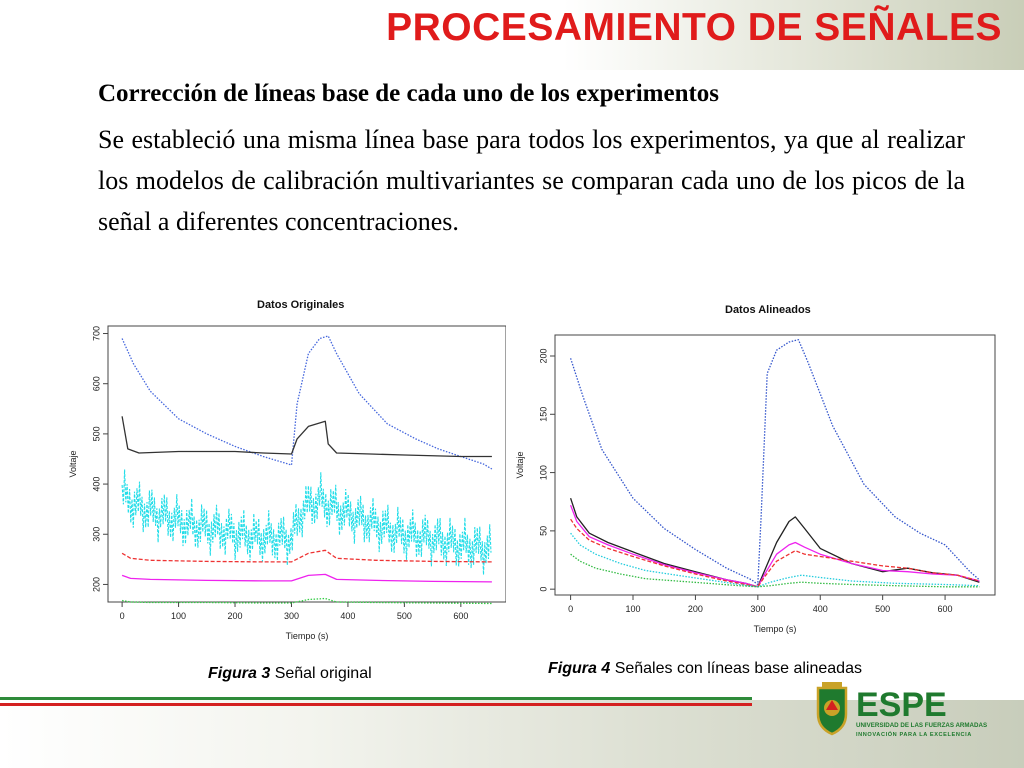 The height and width of the screenshot is (768, 1024). What do you see at coordinates (376, 704) in the screenshot?
I see `divider-red` at bounding box center [376, 704].